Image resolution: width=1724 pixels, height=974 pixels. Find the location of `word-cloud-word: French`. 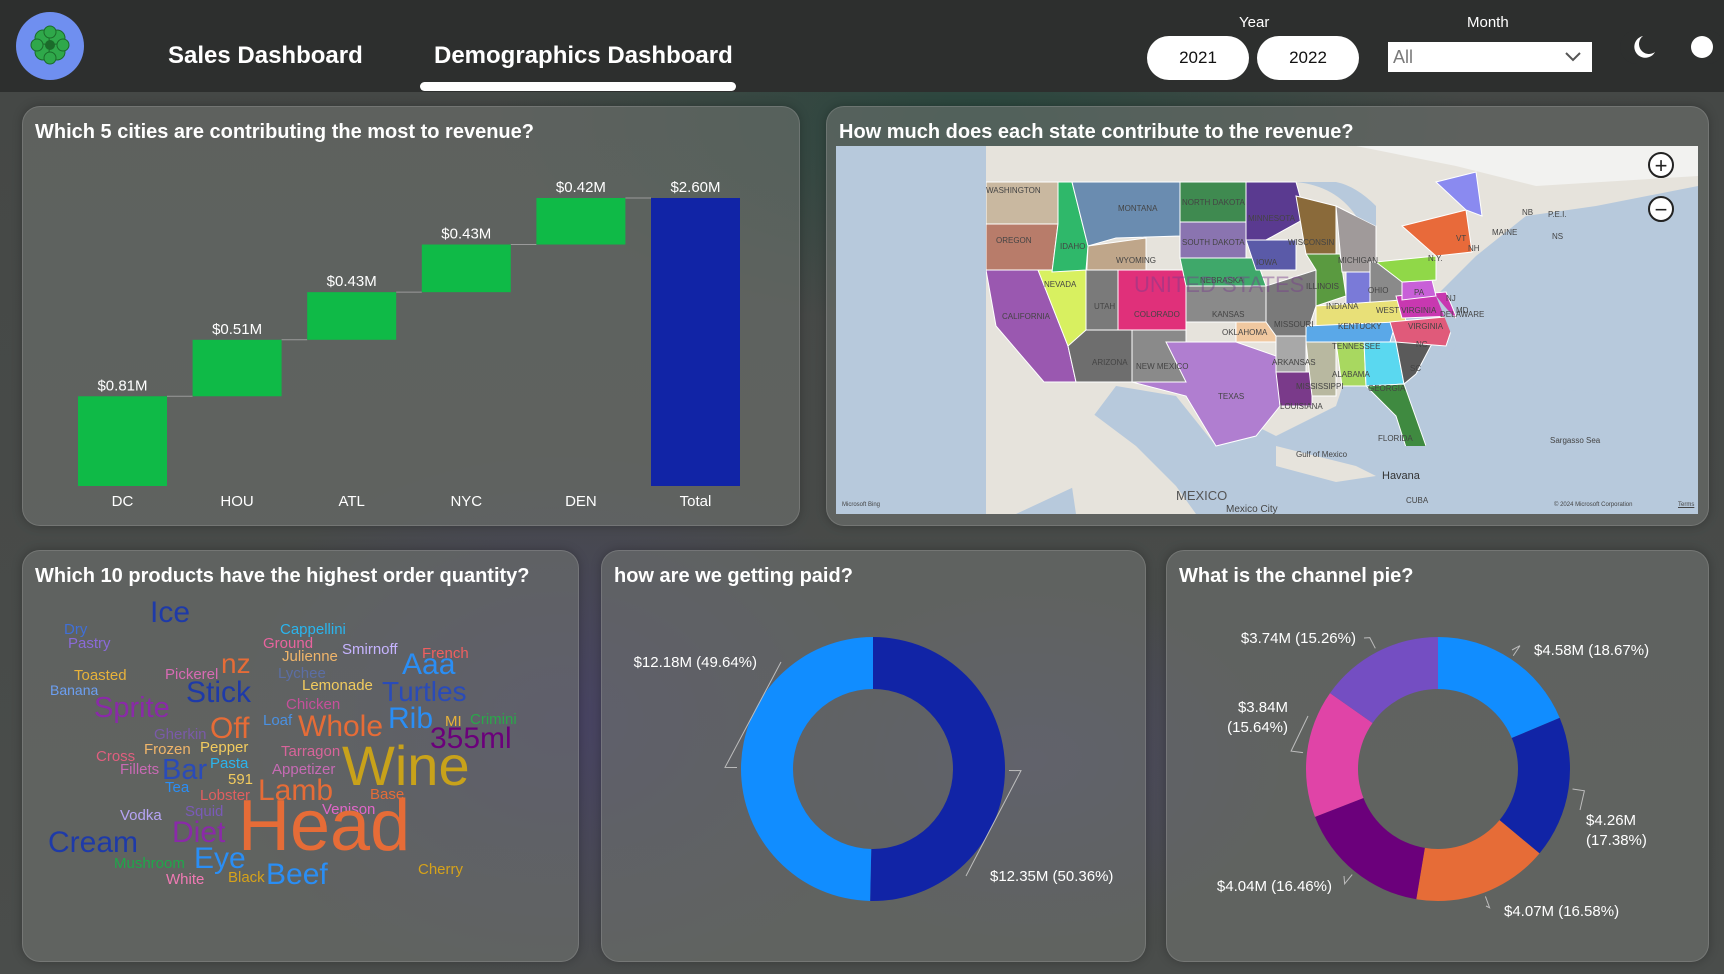

word-cloud-word: French is located at coordinates (445, 653).